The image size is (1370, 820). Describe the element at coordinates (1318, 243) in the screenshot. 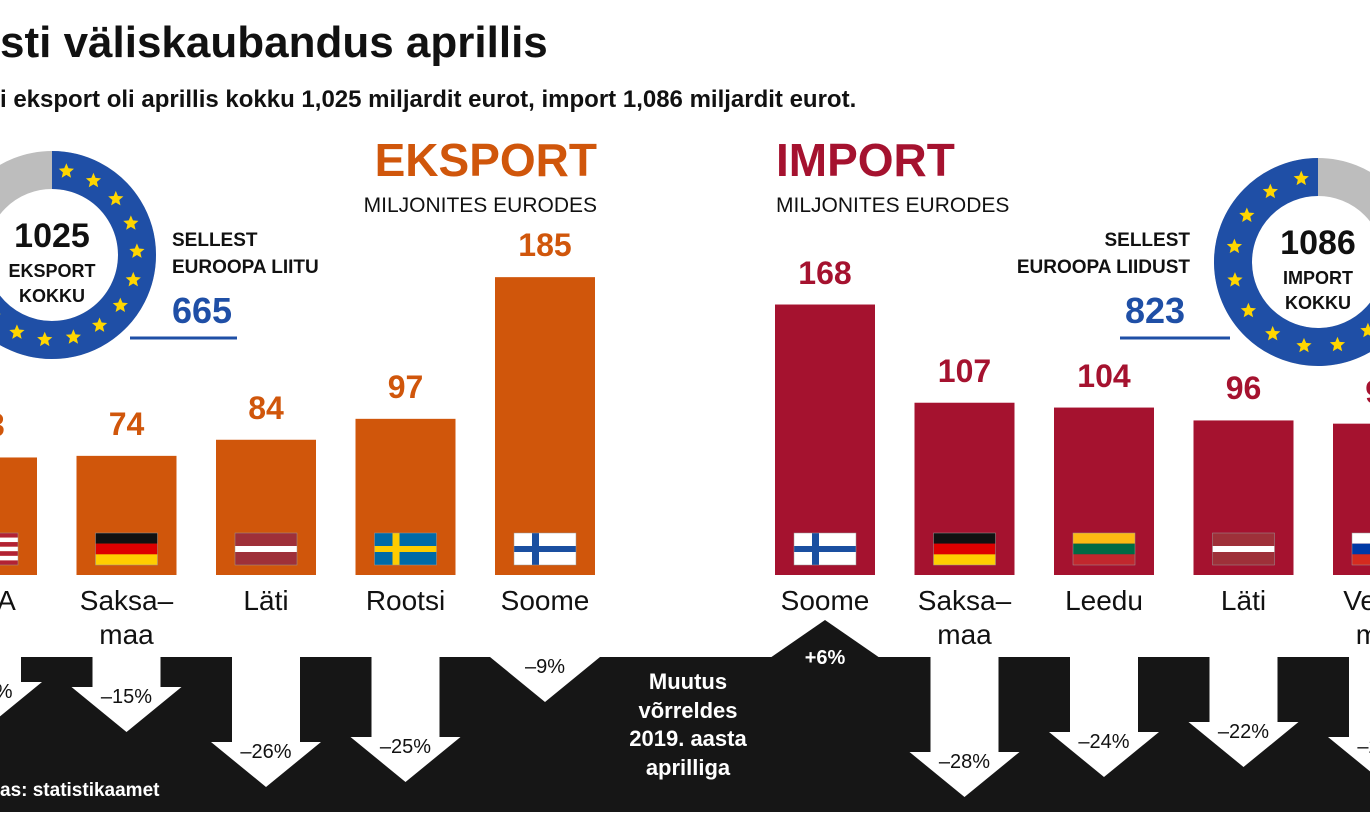

I see `donut-total-label: 1086` at that location.